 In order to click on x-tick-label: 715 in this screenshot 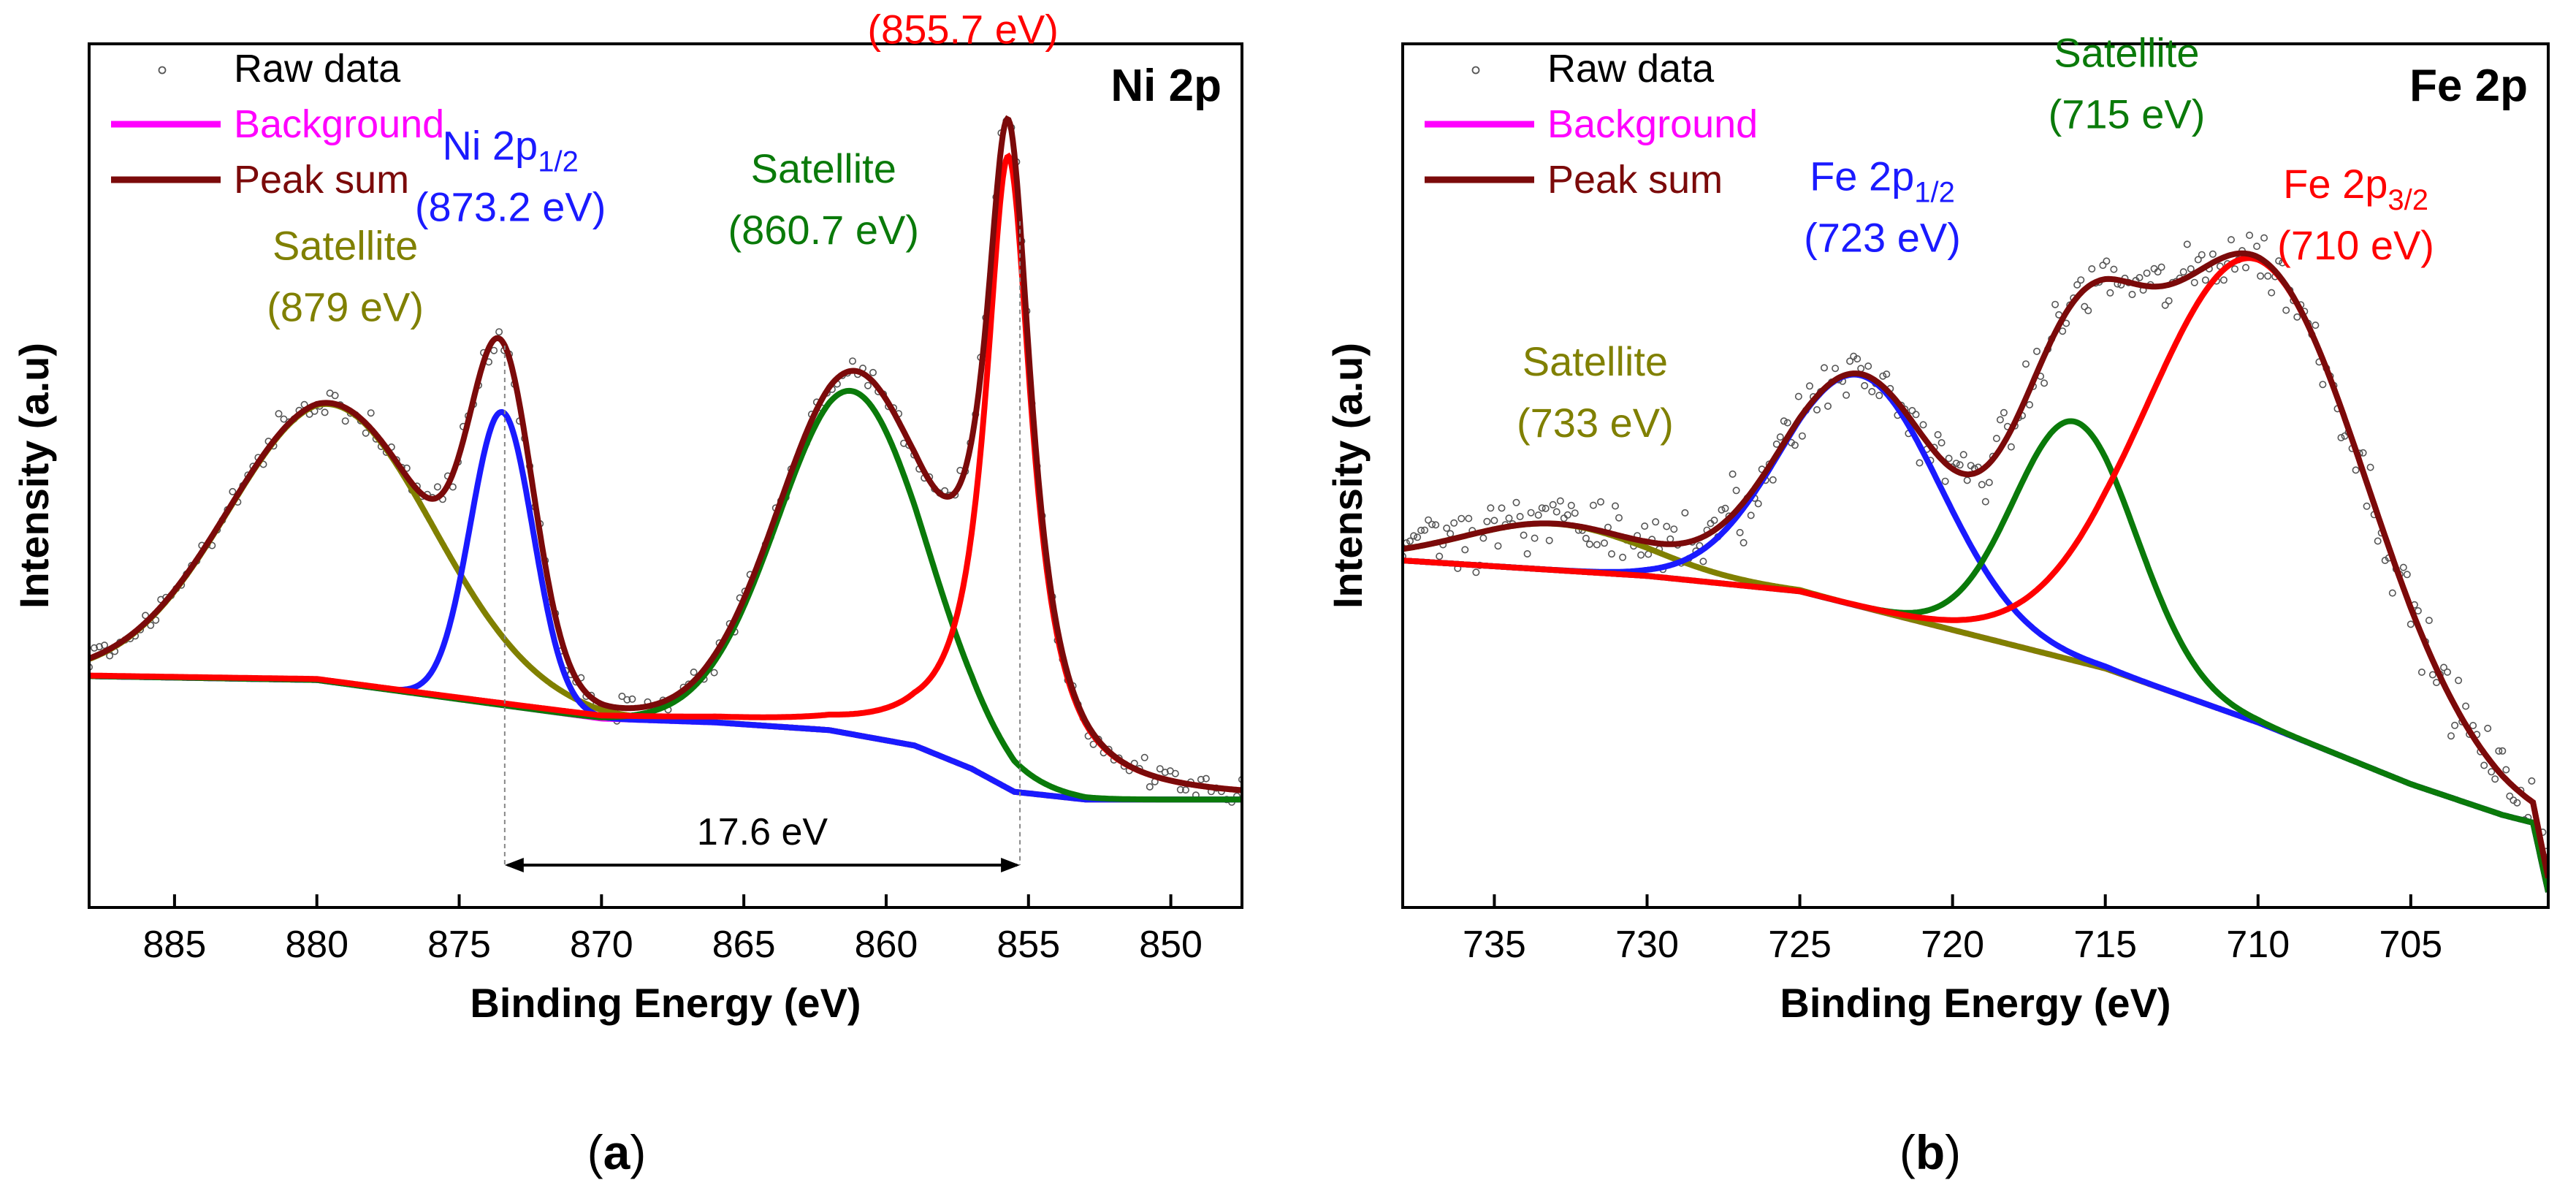, I will do `click(2105, 945)`.